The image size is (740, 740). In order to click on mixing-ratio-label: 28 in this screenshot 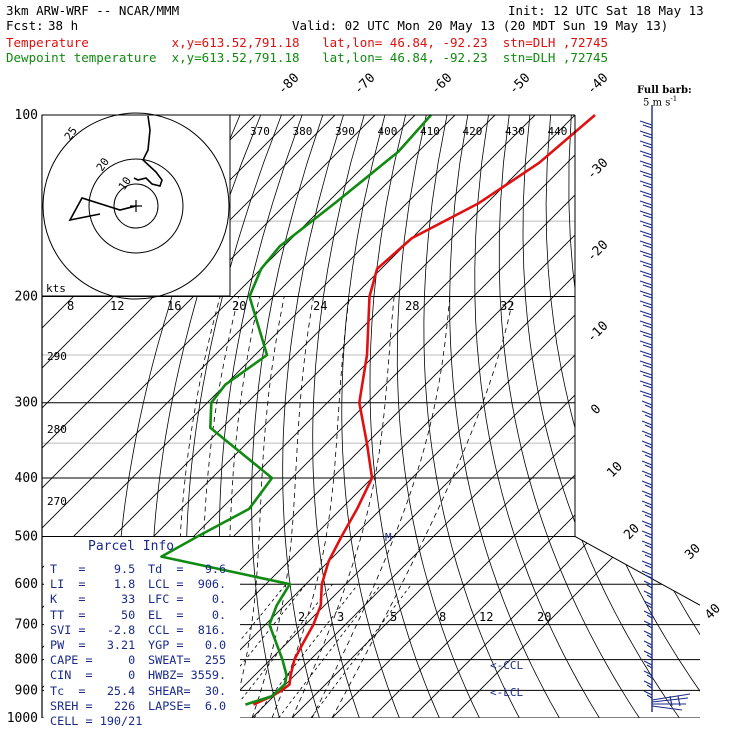, I will do `click(412, 306)`.